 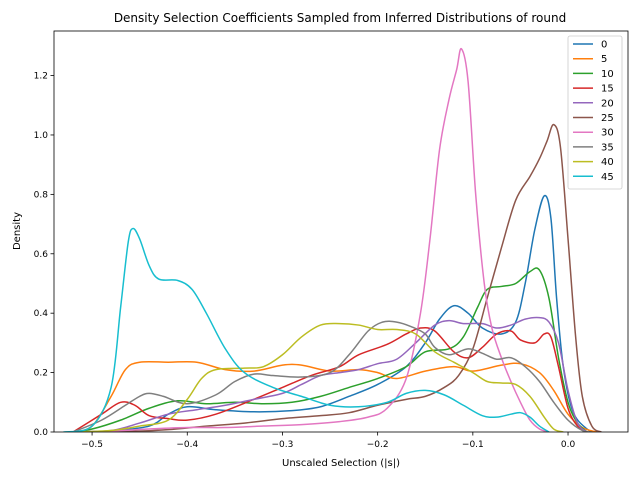 What do you see at coordinates (607, 74) in the screenshot?
I see `legend-label-10: 10` at bounding box center [607, 74].